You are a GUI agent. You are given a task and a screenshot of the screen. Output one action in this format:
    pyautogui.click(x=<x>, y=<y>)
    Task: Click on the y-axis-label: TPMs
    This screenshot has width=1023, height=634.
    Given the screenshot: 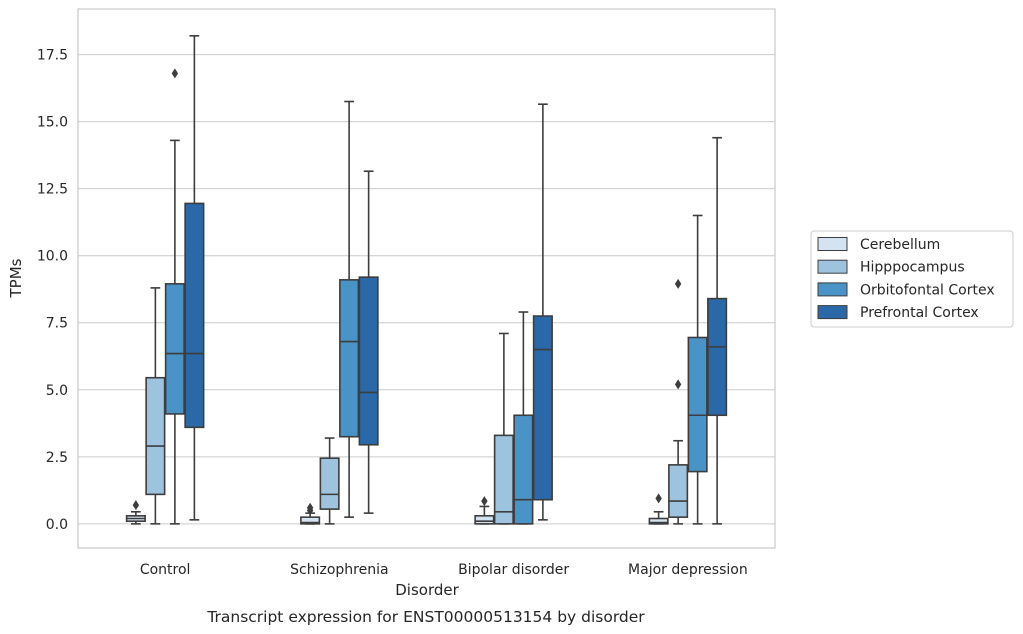 What is the action you would take?
    pyautogui.click(x=16, y=278)
    